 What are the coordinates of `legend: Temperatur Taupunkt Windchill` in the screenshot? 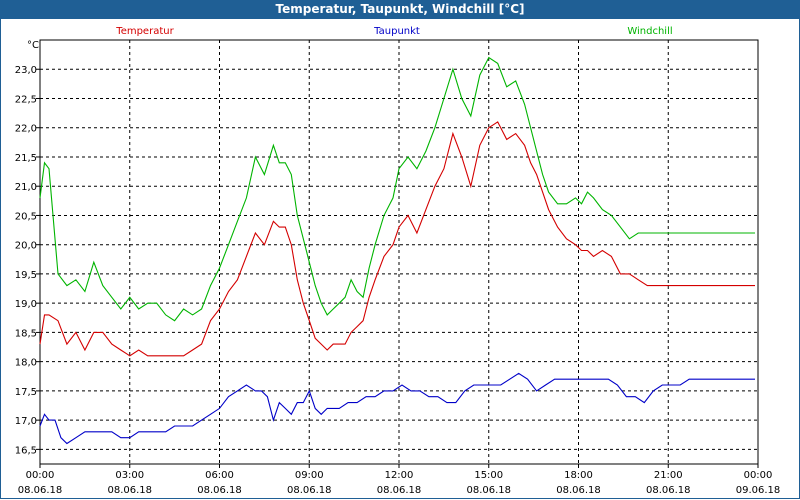 It's located at (393, 31).